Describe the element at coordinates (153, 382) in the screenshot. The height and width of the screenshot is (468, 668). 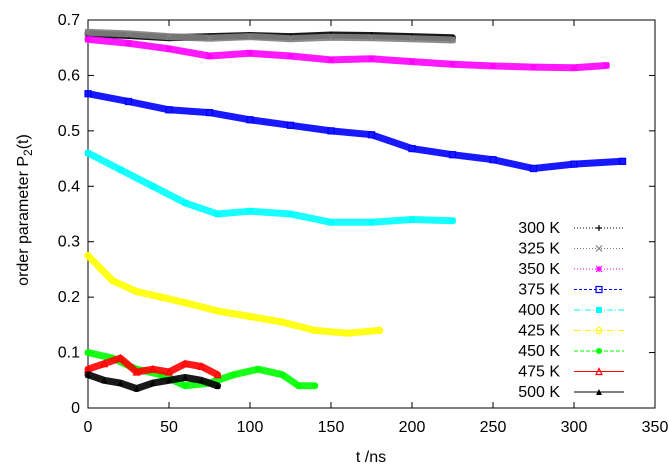
I see `series-500k` at that location.